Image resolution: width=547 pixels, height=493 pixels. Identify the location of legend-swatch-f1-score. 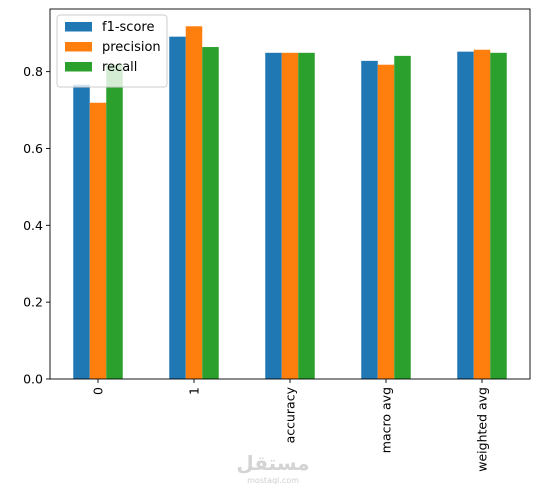
(78, 27).